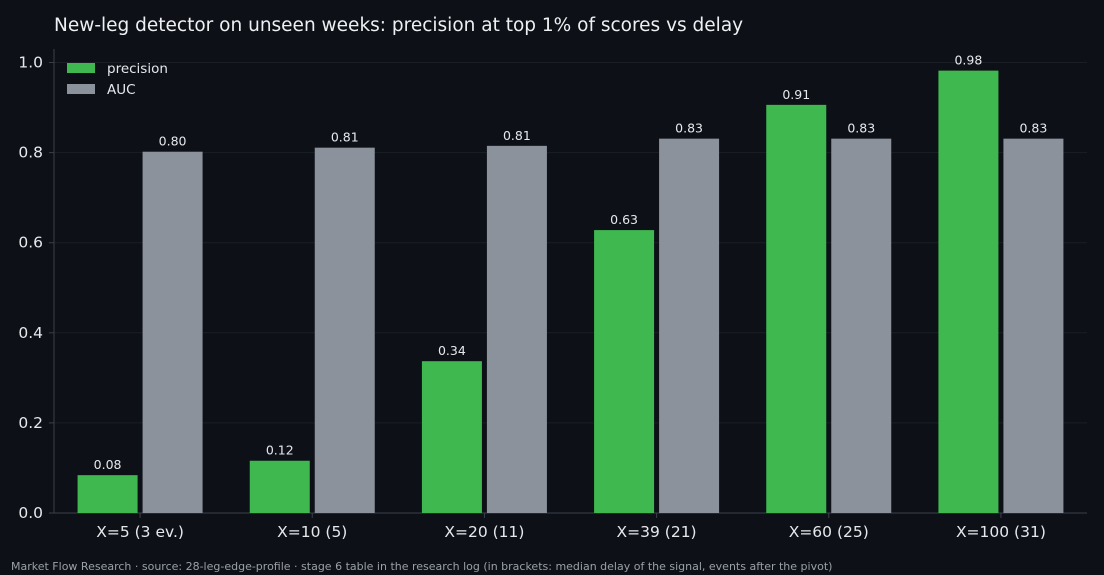 The image size is (1104, 575). Describe the element at coordinates (796, 94) in the screenshot. I see `data-label: 0.91` at that location.